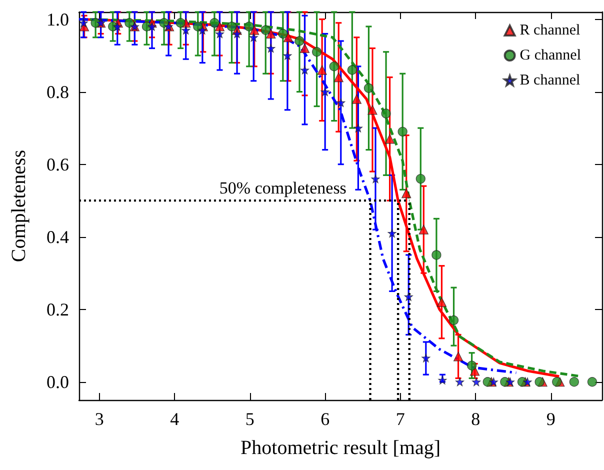  What do you see at coordinates (57, 309) in the screenshot?
I see `y-tick-label: 0.2` at bounding box center [57, 309].